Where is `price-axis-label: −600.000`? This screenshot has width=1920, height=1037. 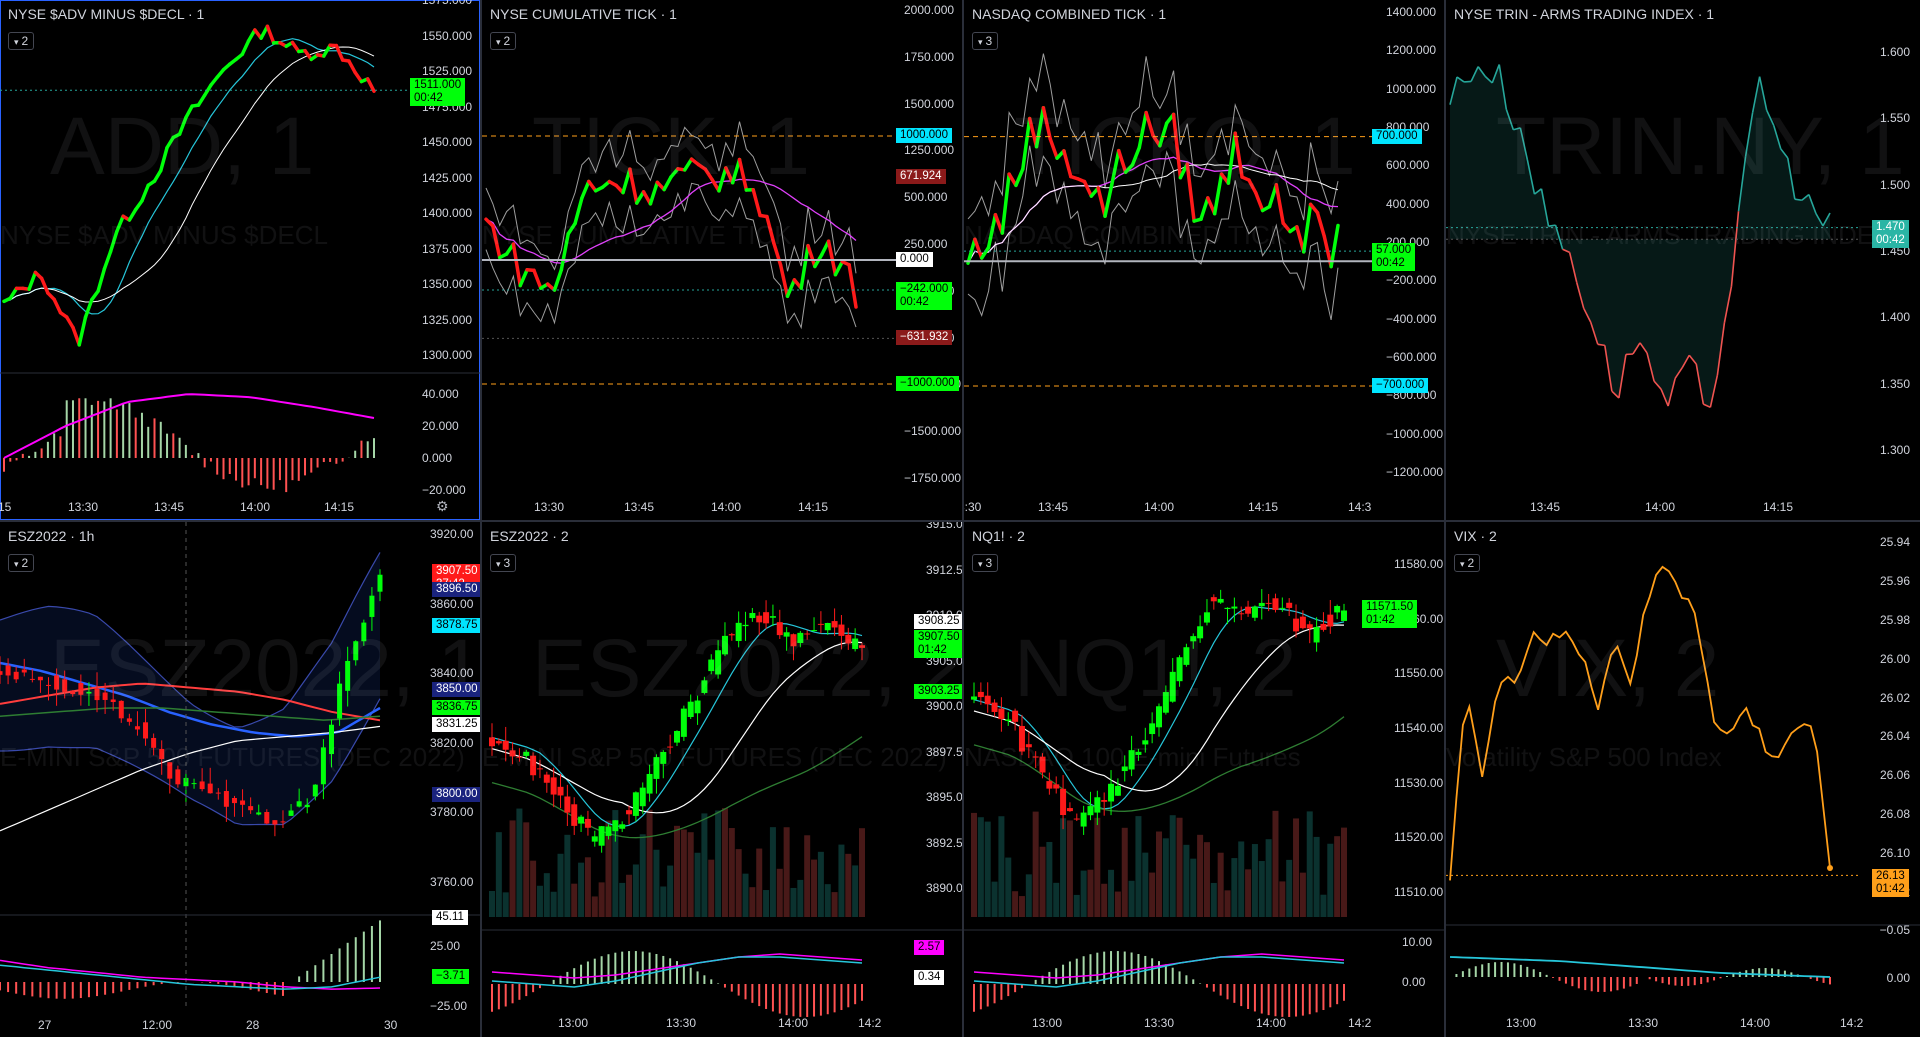 price-axis-label: −600.000 is located at coordinates (1411, 357).